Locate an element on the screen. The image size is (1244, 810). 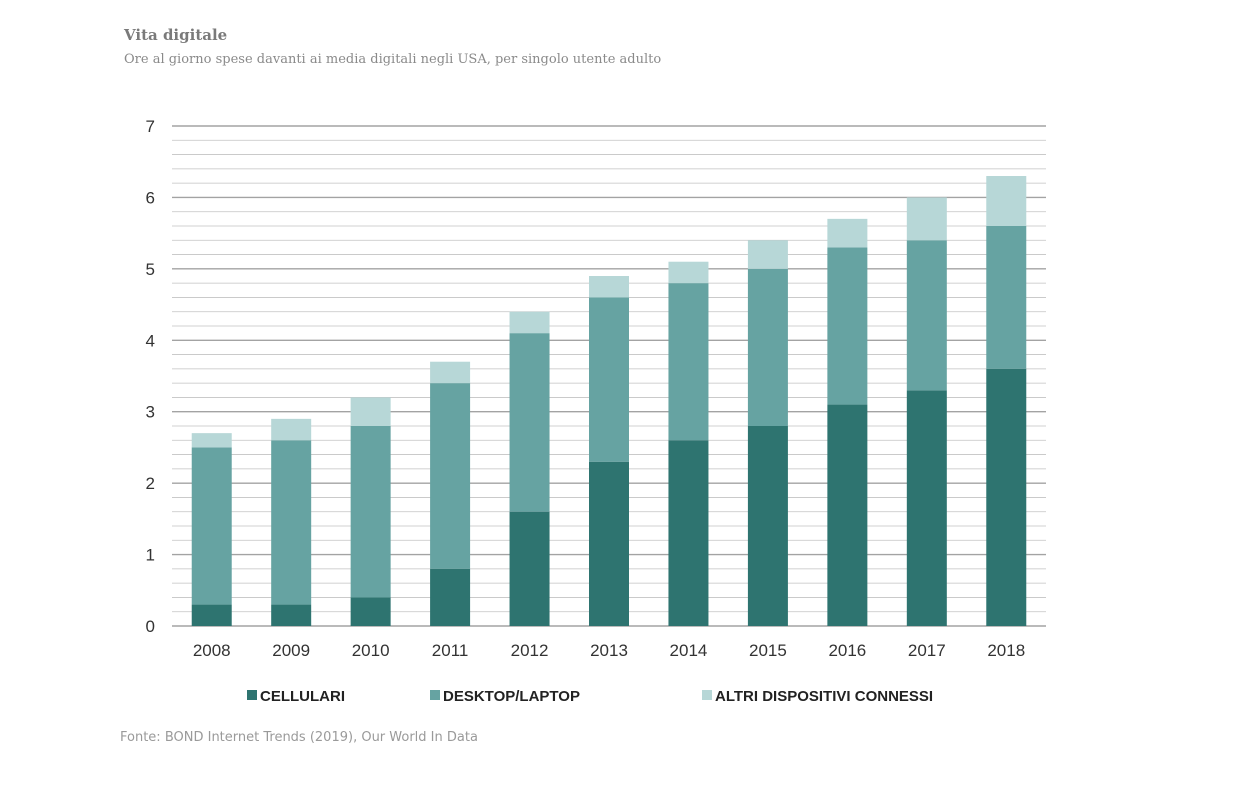
x-tick-label: 2016 is located at coordinates (847, 650).